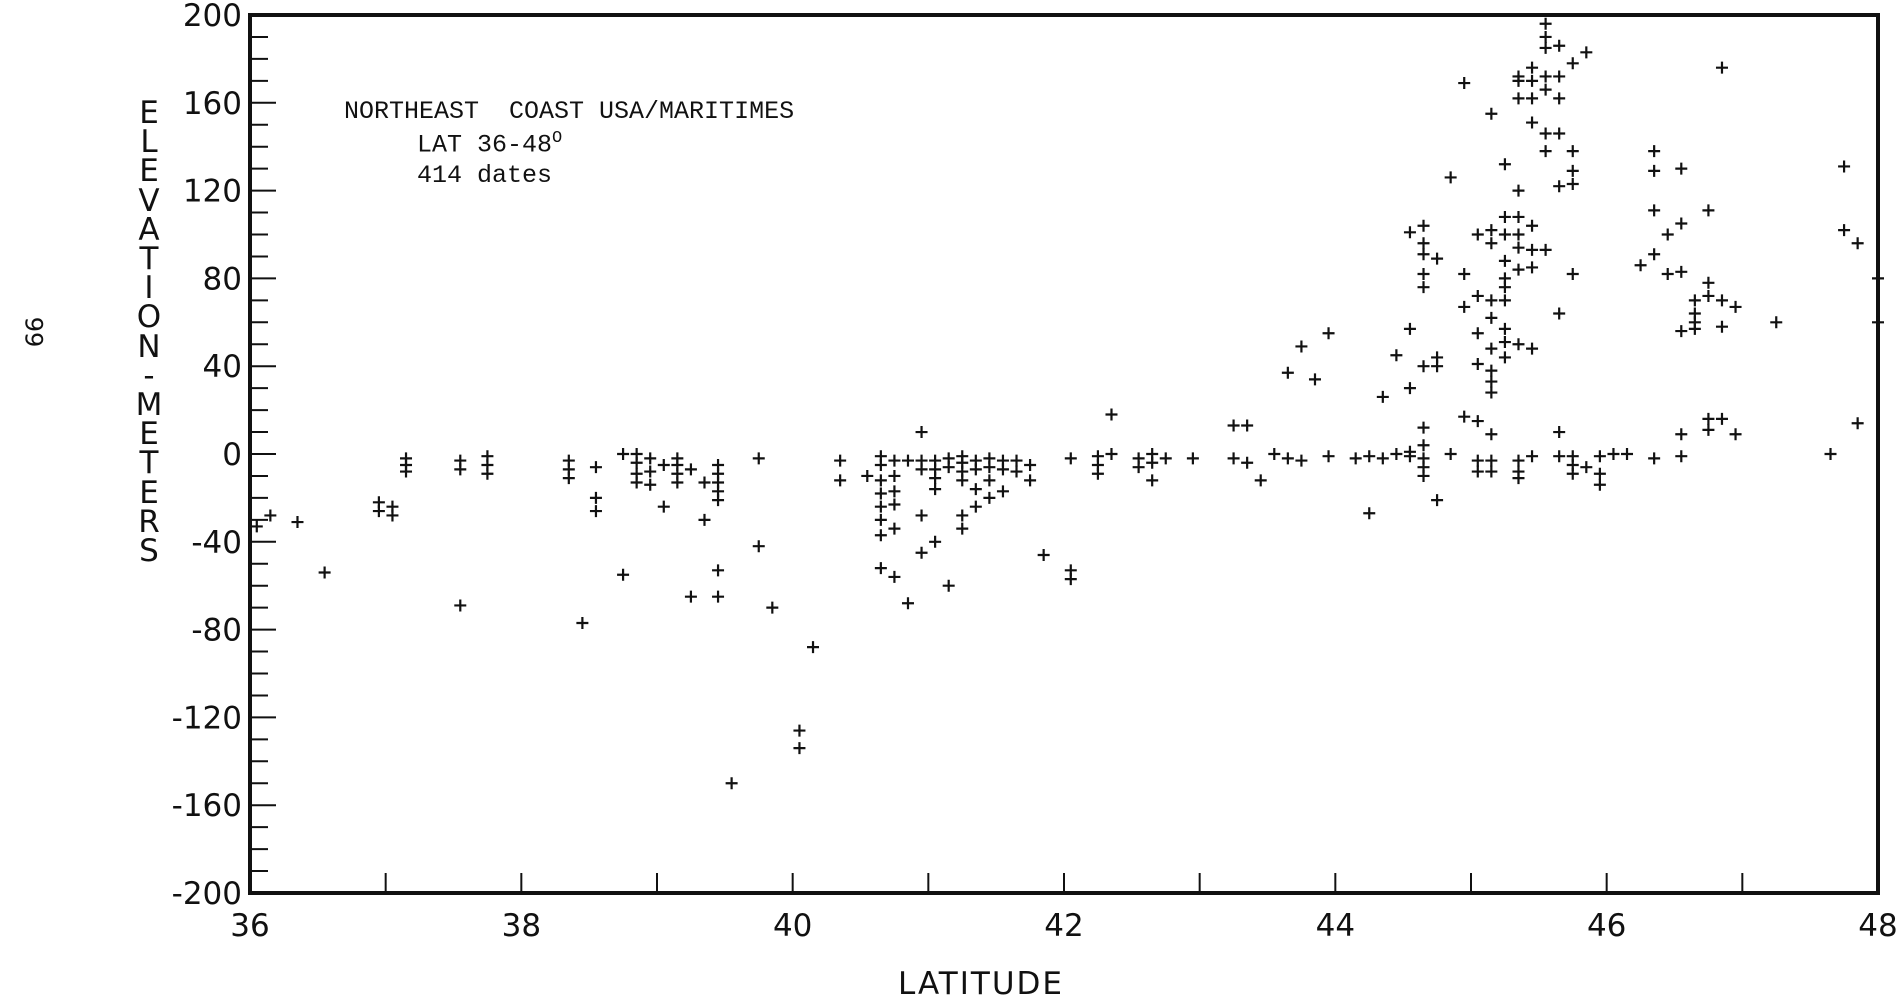 The width and height of the screenshot is (1902, 1002). Describe the element at coordinates (149, 142) in the screenshot. I see `y-axis-label-letter: L` at that location.